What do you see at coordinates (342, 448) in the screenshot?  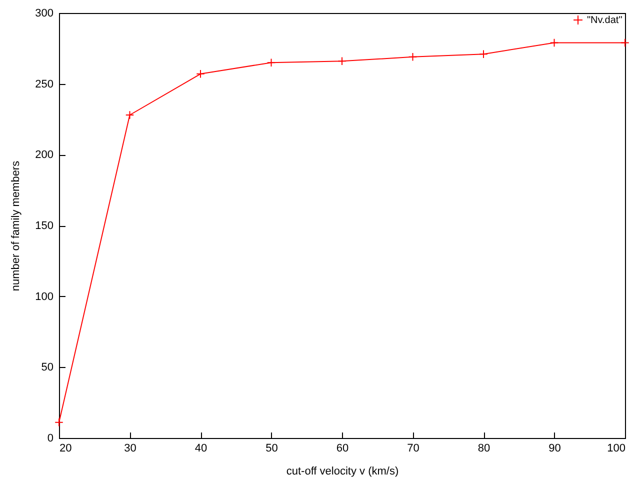 I see `x-tick-label: 60` at bounding box center [342, 448].